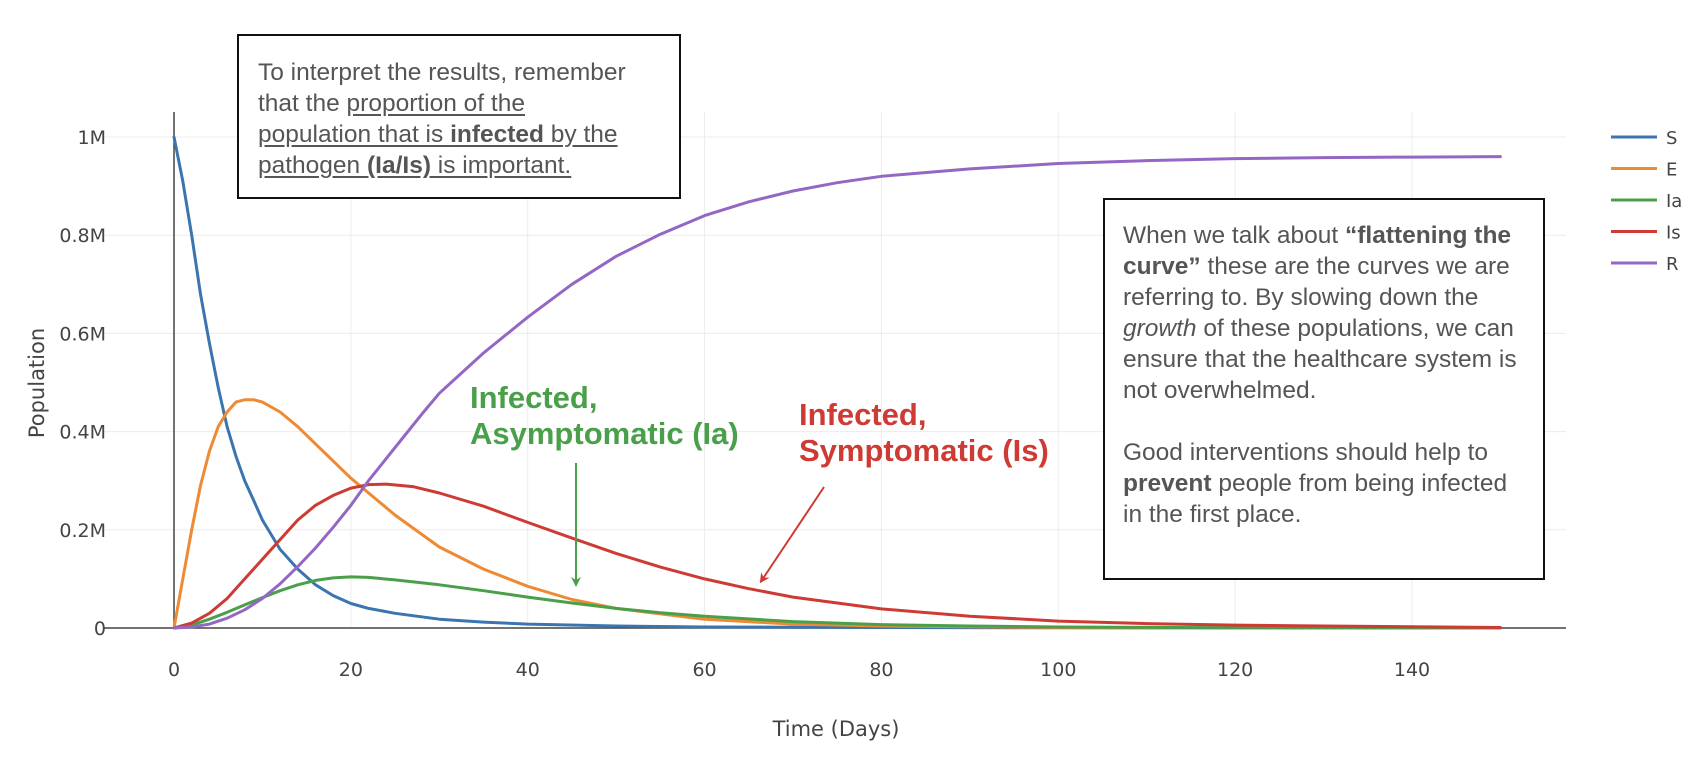 Image resolution: width=1704 pixels, height=774 pixels. I want to click on note-bold: (Ia/Is), so click(399, 165).